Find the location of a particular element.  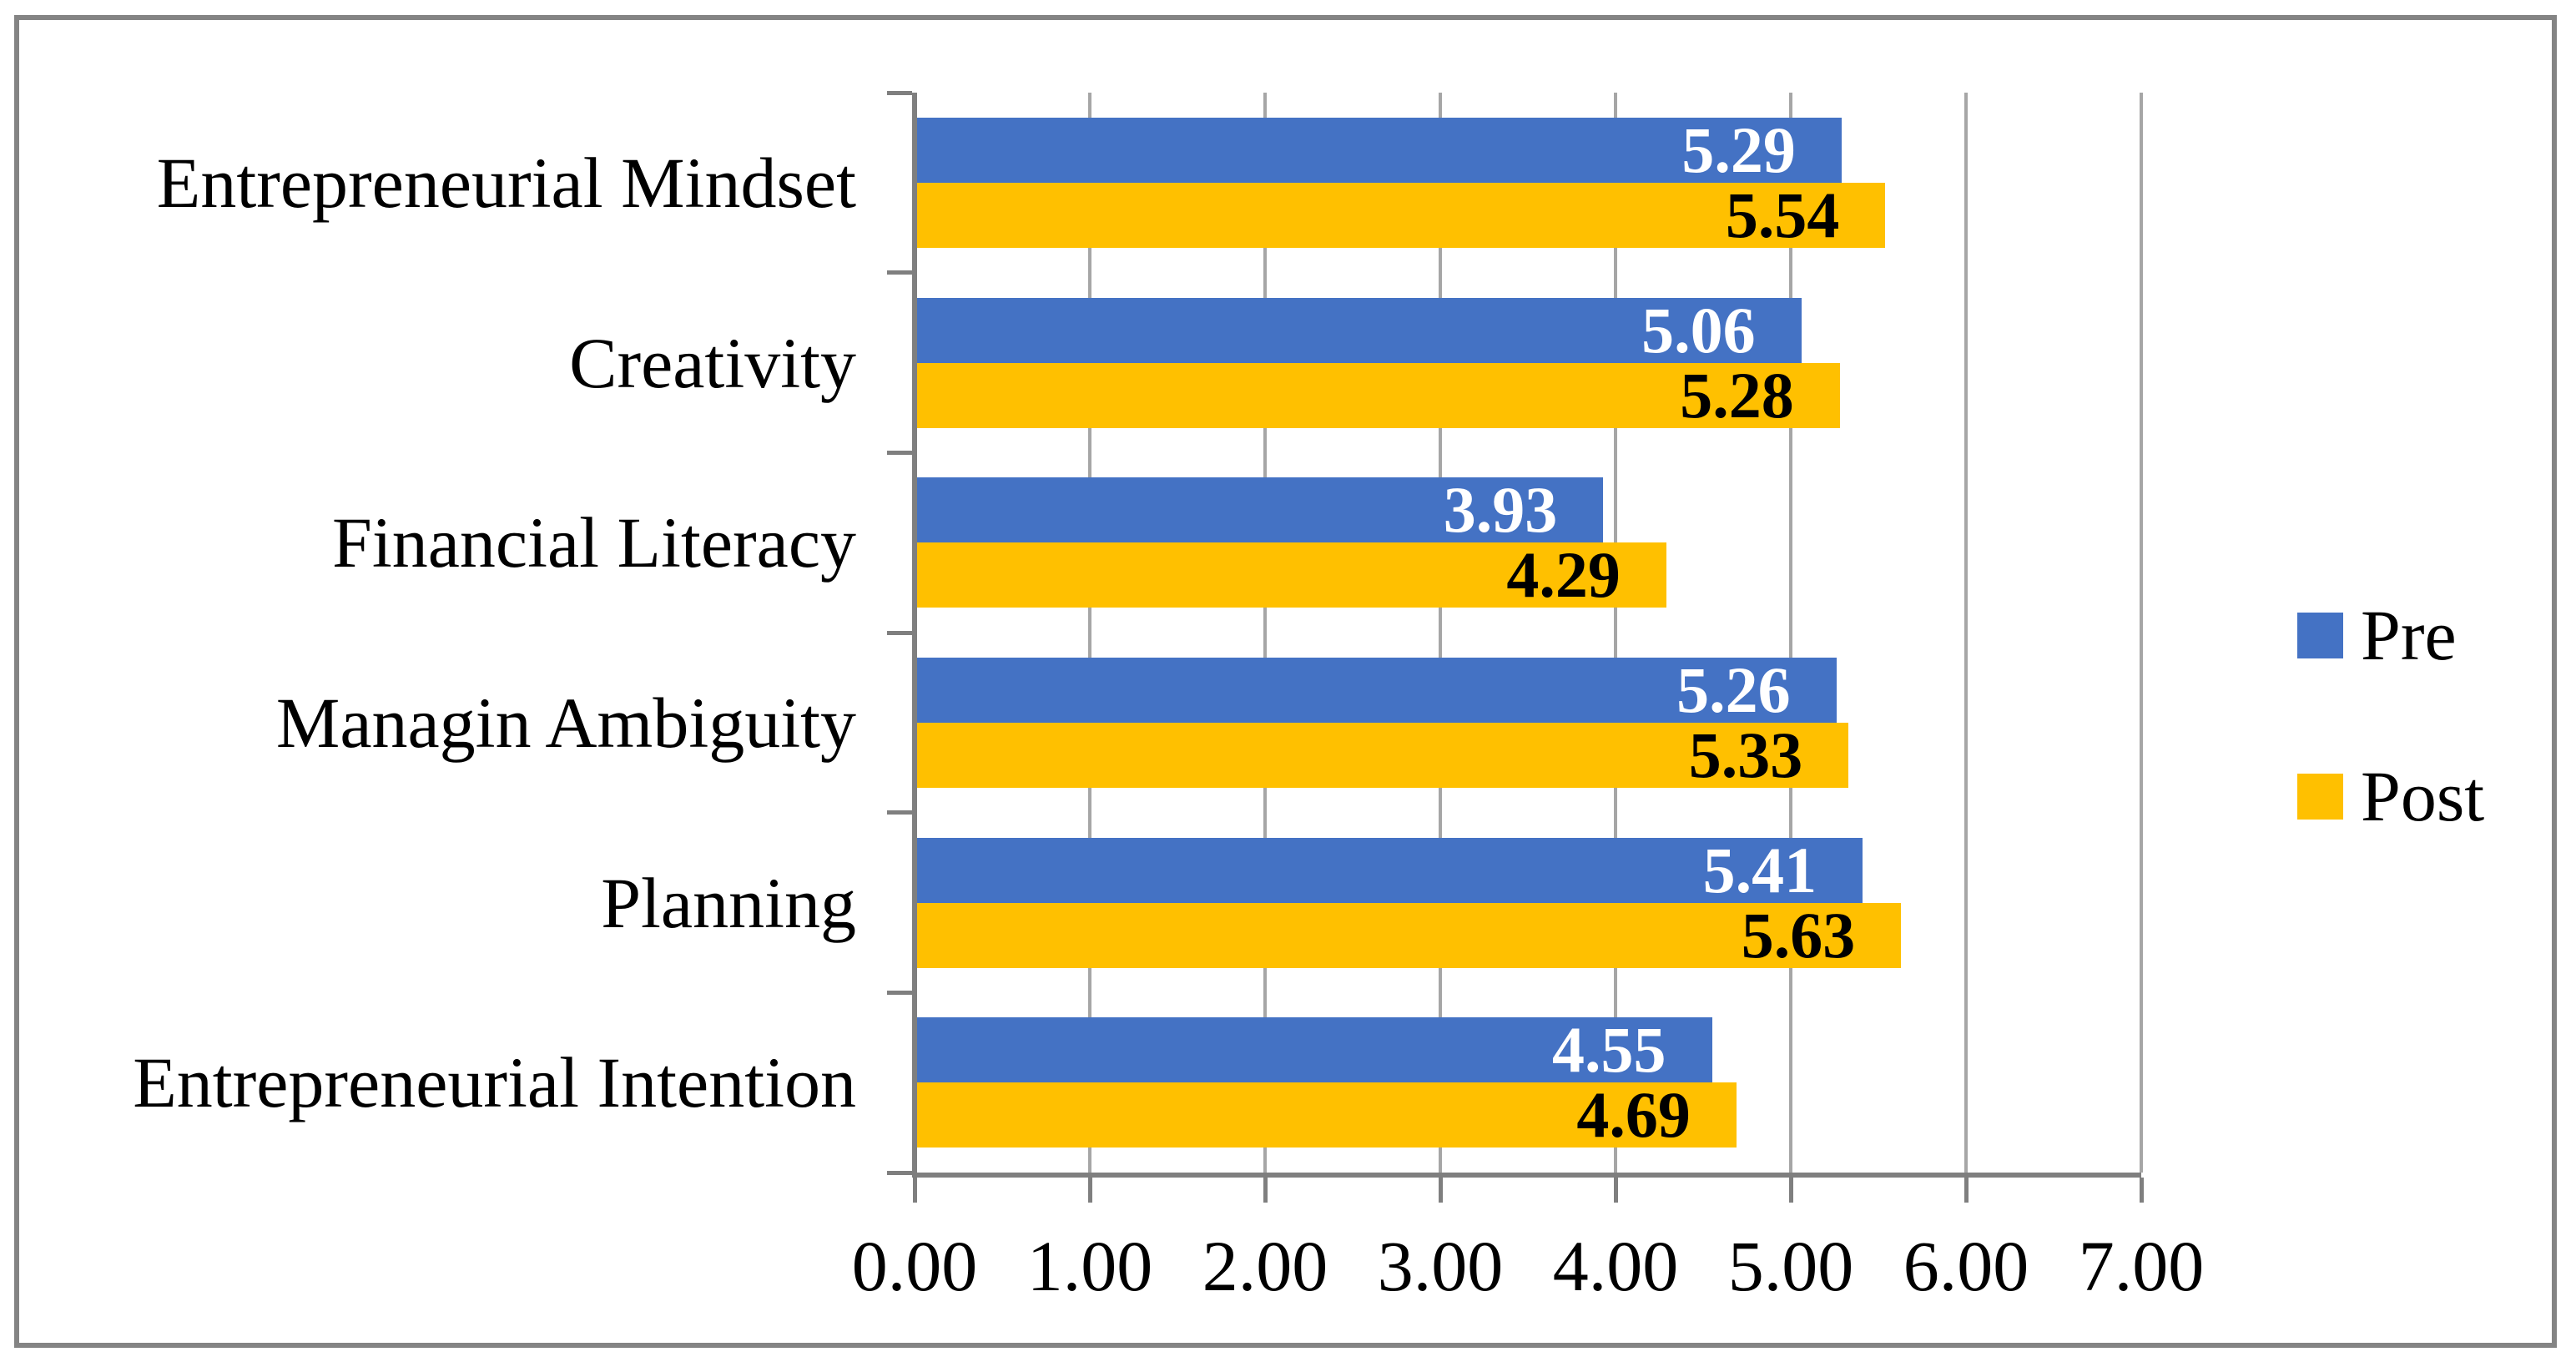

legend-item-pre: Pre is located at coordinates (2390, 635).